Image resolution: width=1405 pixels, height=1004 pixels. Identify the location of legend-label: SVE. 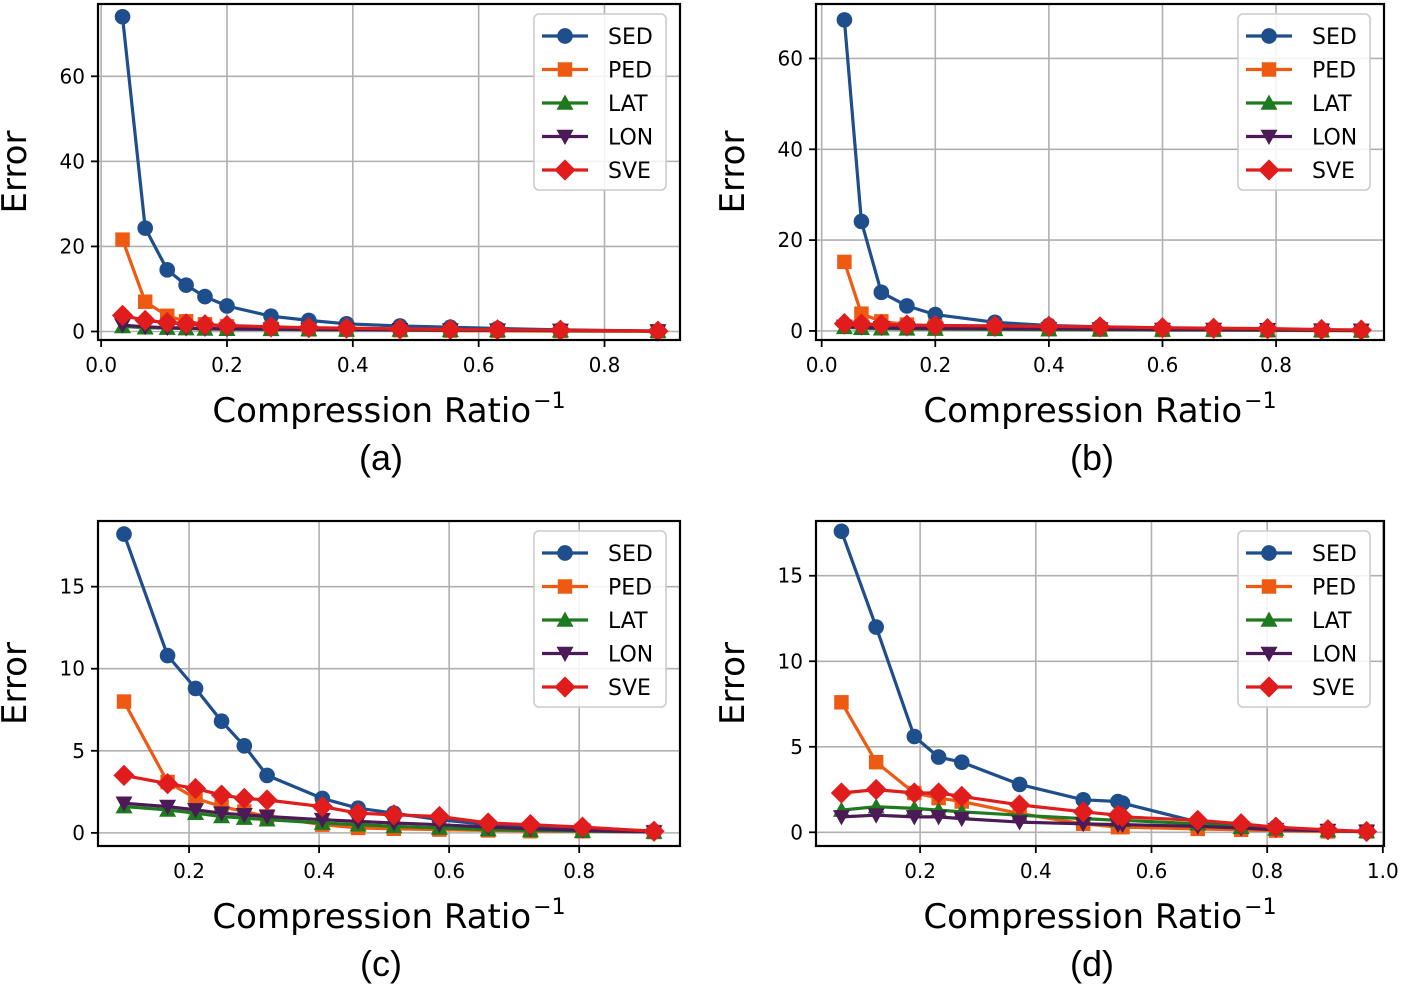
(1333, 688).